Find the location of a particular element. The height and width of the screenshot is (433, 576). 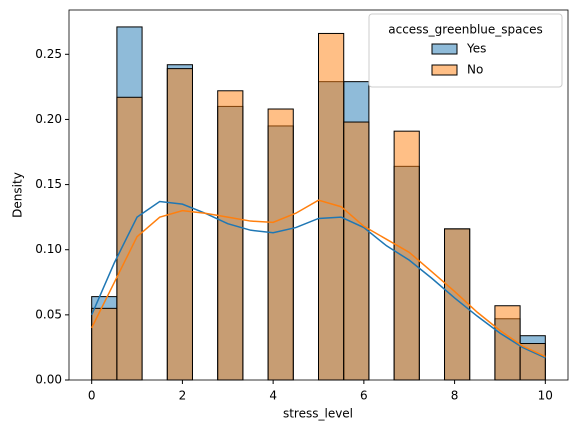

legend-label: No is located at coordinates (475, 70).